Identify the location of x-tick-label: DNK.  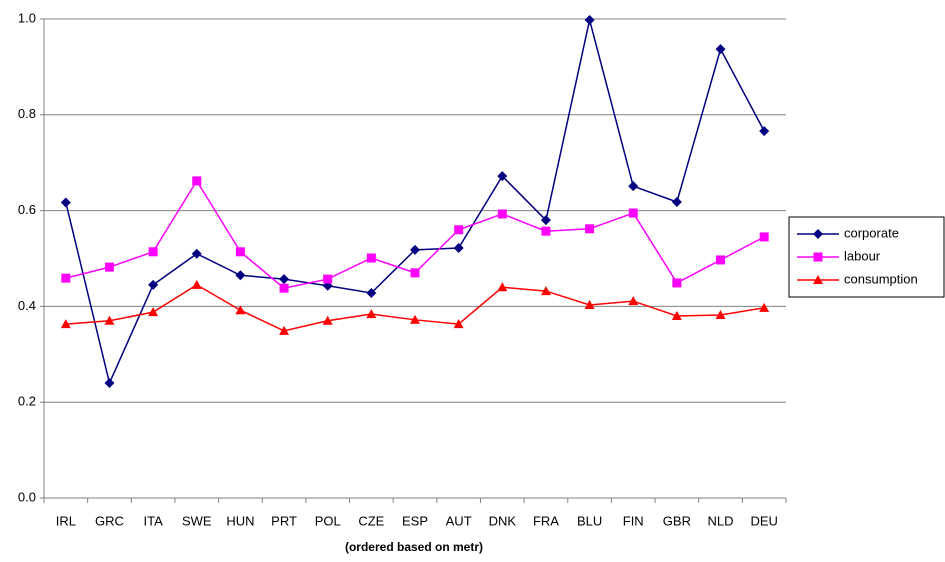
(503, 520).